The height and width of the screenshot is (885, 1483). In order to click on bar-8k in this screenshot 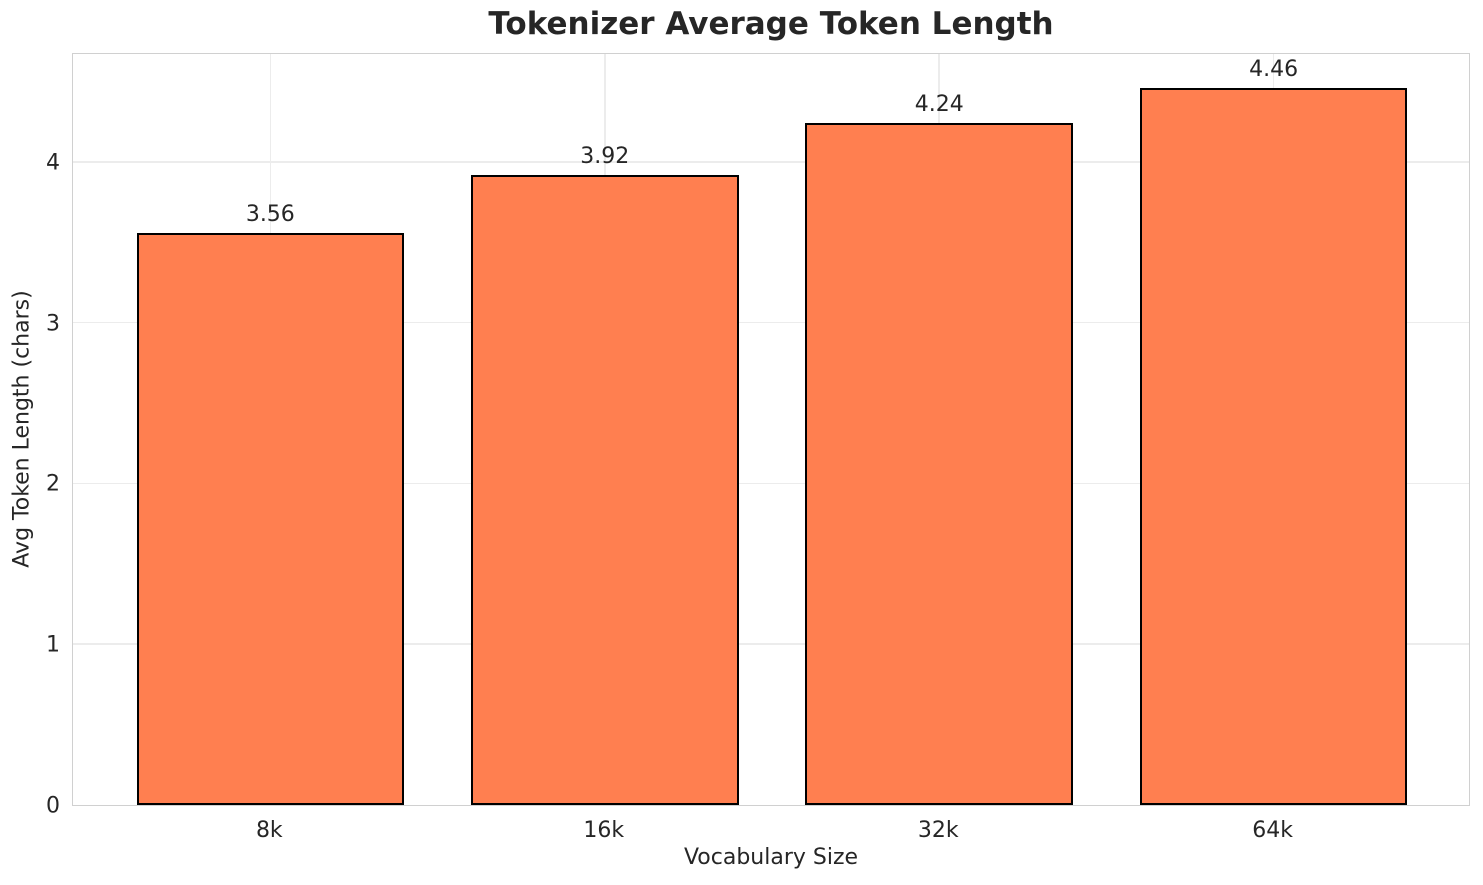, I will do `click(270, 518)`.